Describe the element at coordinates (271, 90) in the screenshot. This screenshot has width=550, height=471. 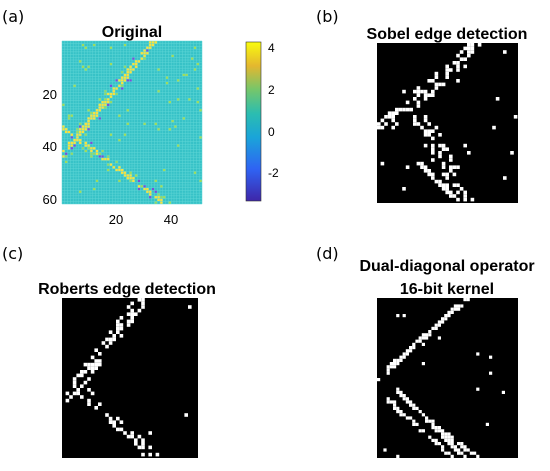
I see `colorbar-tick-2: 2` at that location.